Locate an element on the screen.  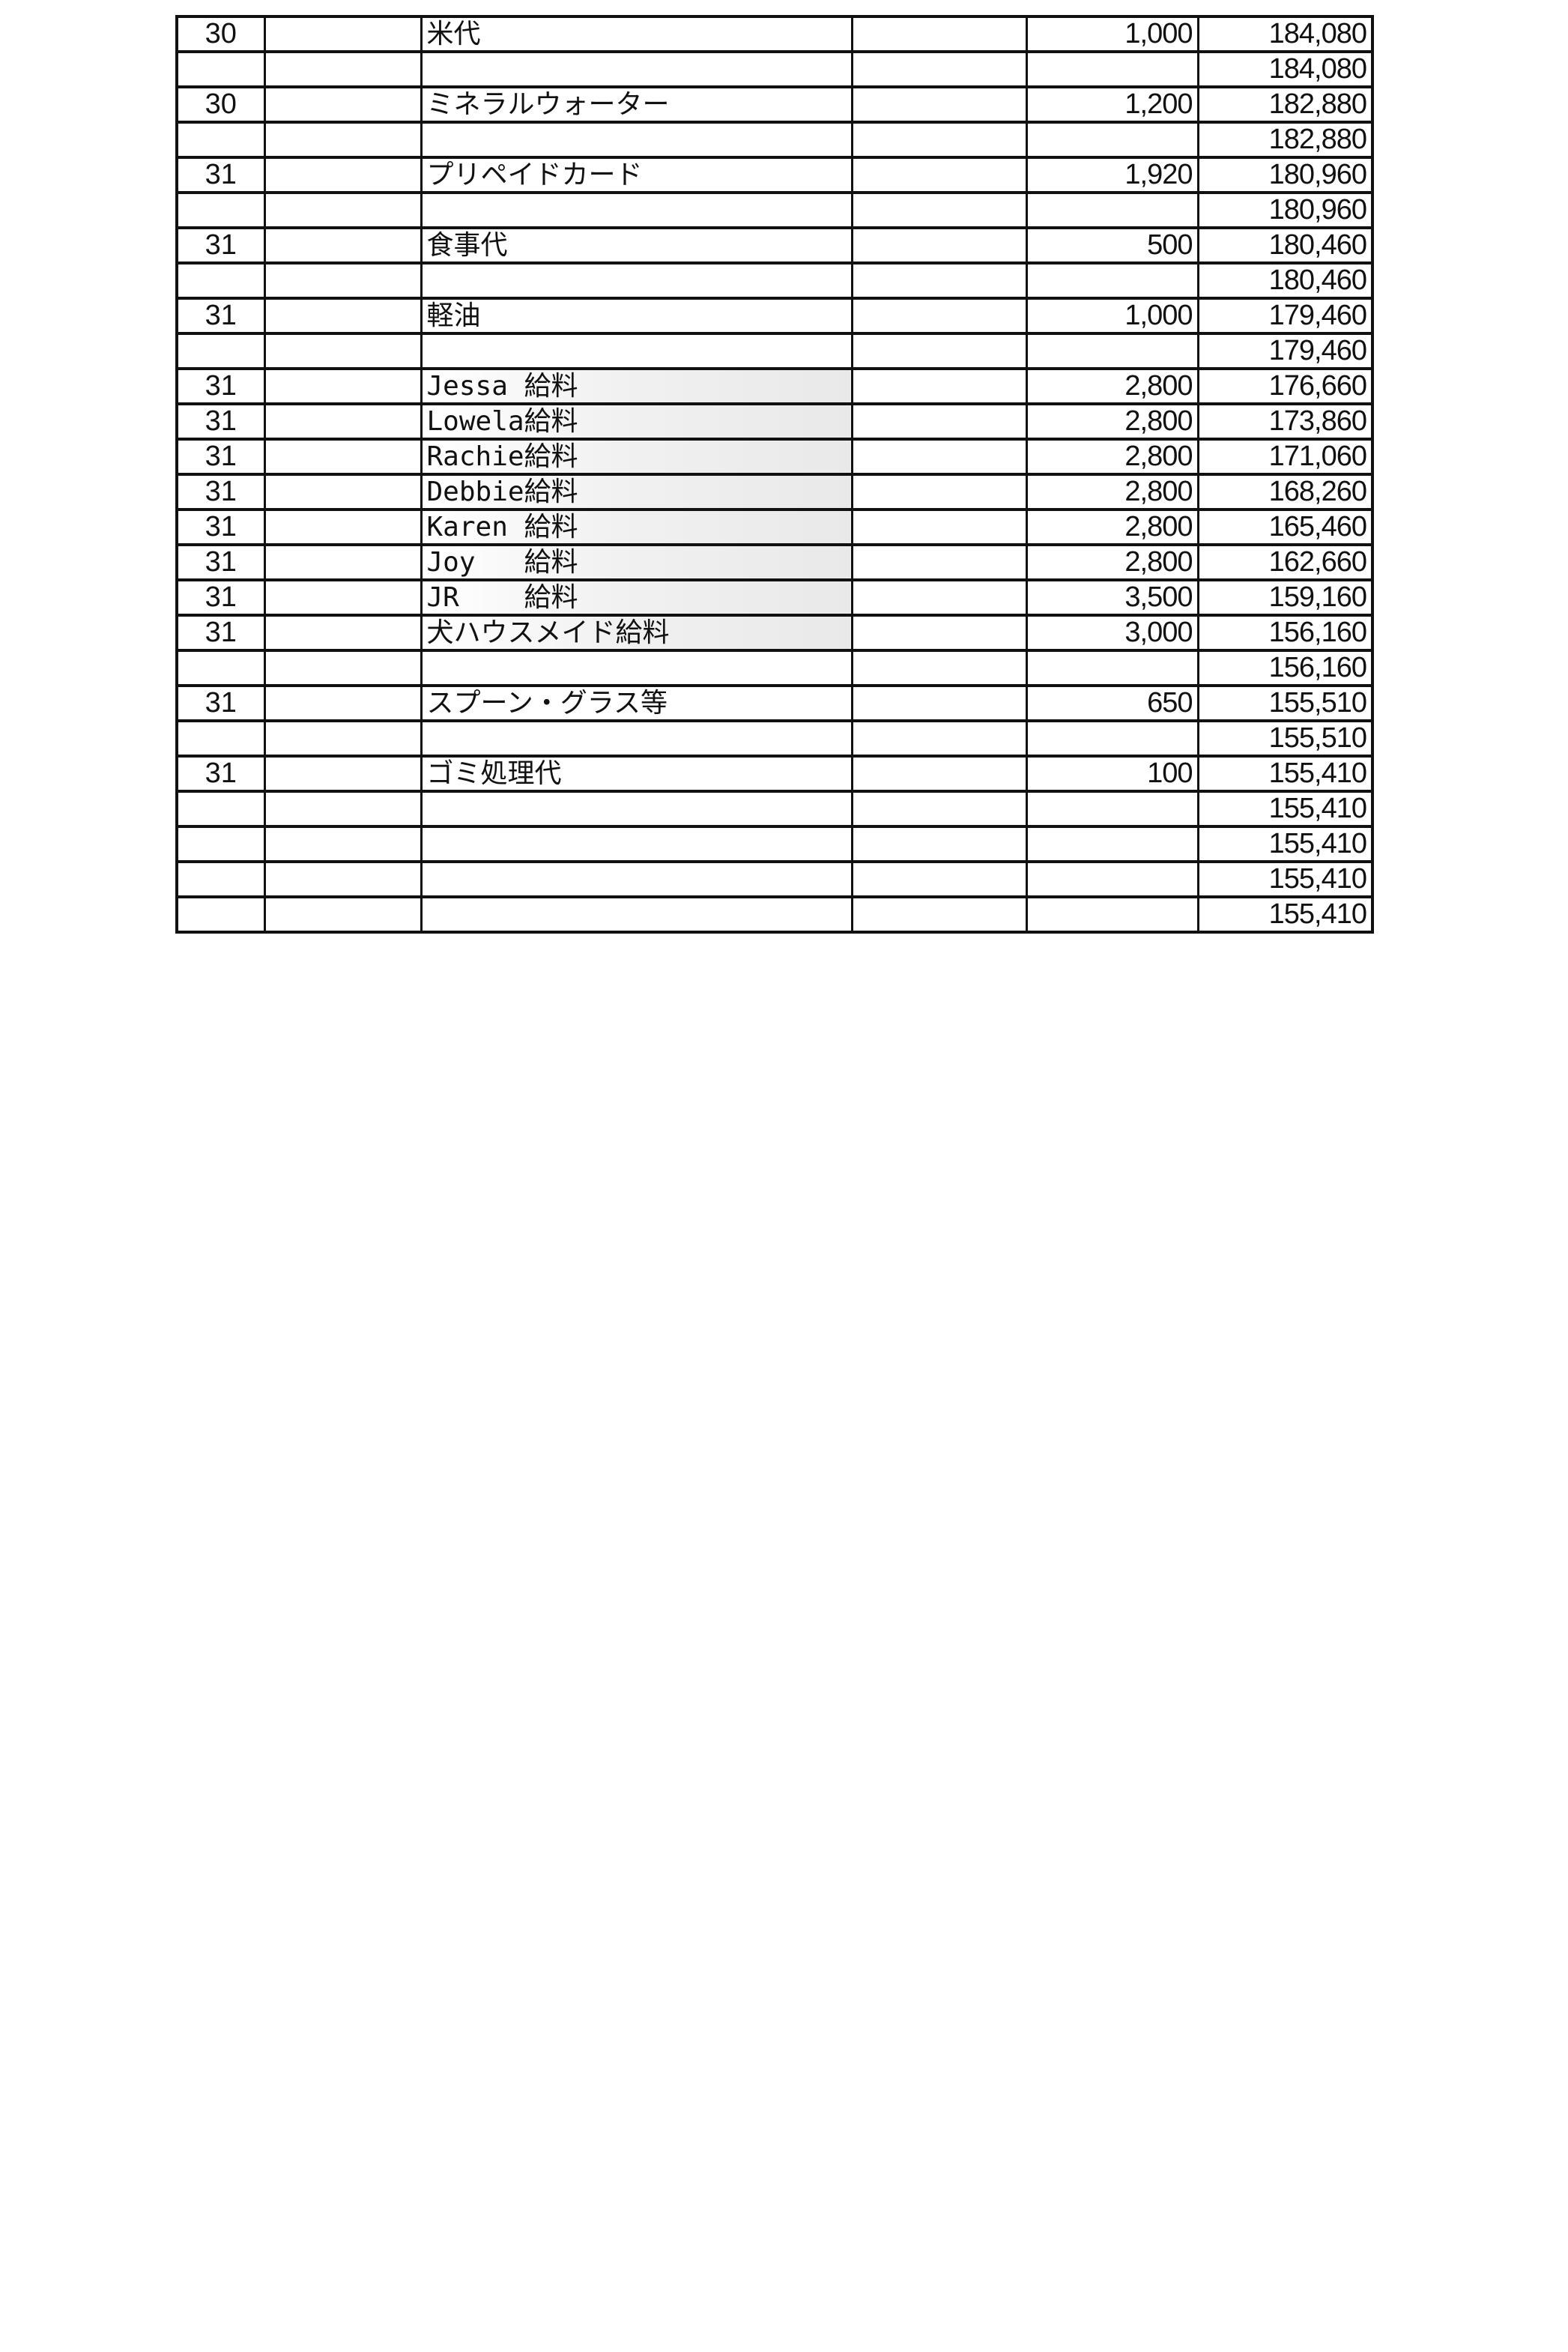
description-cell: JR 給料 is located at coordinates (636, 597).